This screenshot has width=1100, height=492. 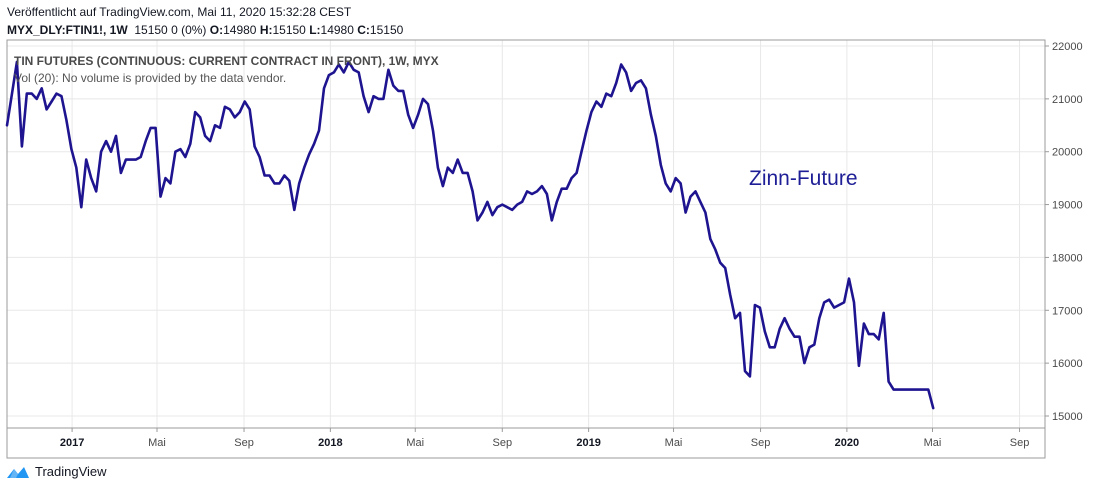 I want to click on brand-label: TradingView, so click(x=71, y=471).